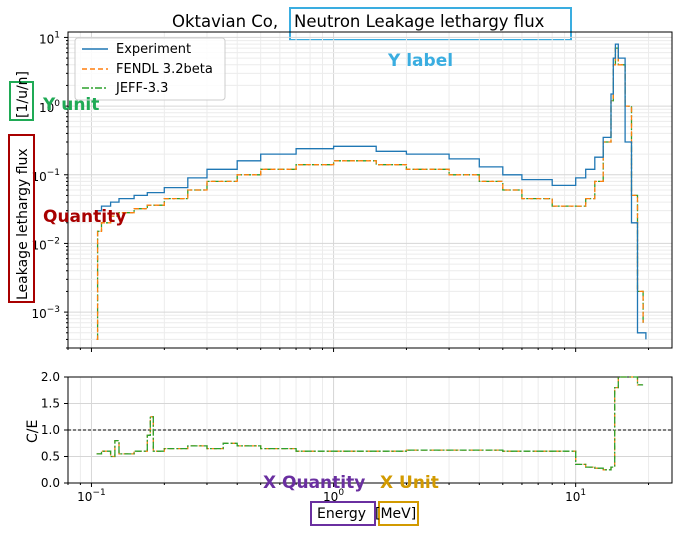 The image size is (691, 537). Describe the element at coordinates (50, 430) in the screenshot. I see `y-tick-label-bottom: 1.0` at that location.